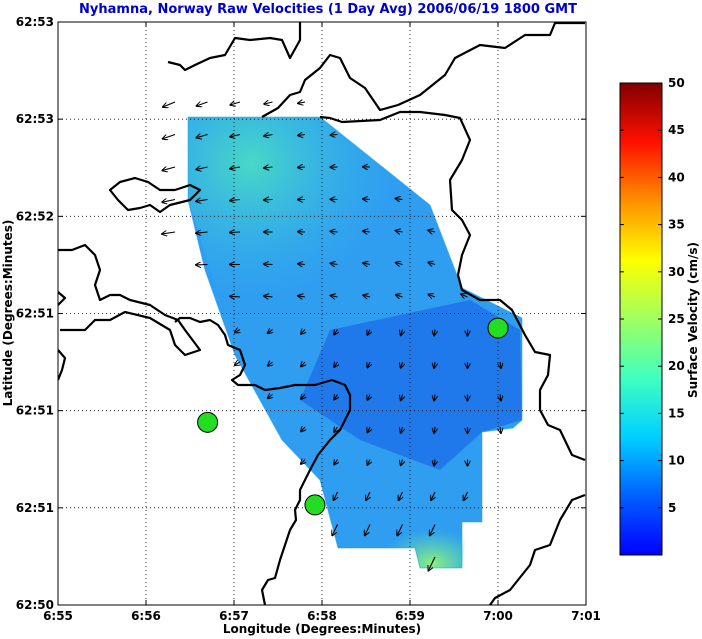 This screenshot has height=639, width=702. Describe the element at coordinates (676, 130) in the screenshot. I see `colorbar-tick-label: 45` at that location.